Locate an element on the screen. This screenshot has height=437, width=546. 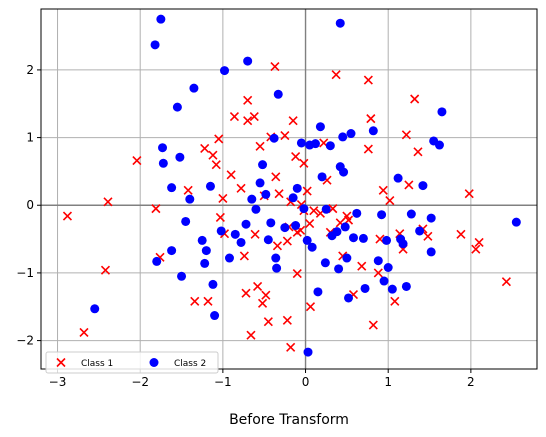
y-tick-label: −2 is located at coordinates (25, 341).